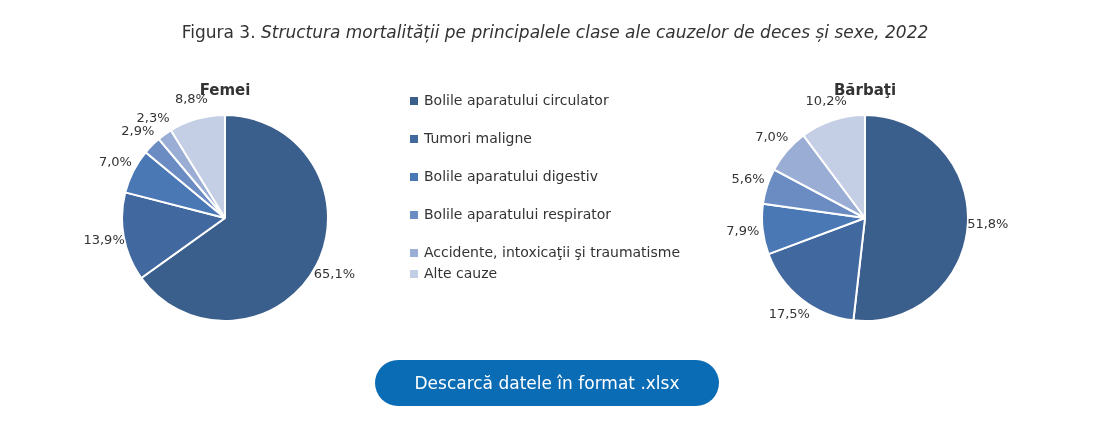 Image resolution: width=1110 pixels, height=431 pixels. Describe the element at coordinates (104, 240) in the screenshot. I see `data-label: 13,9%` at that location.